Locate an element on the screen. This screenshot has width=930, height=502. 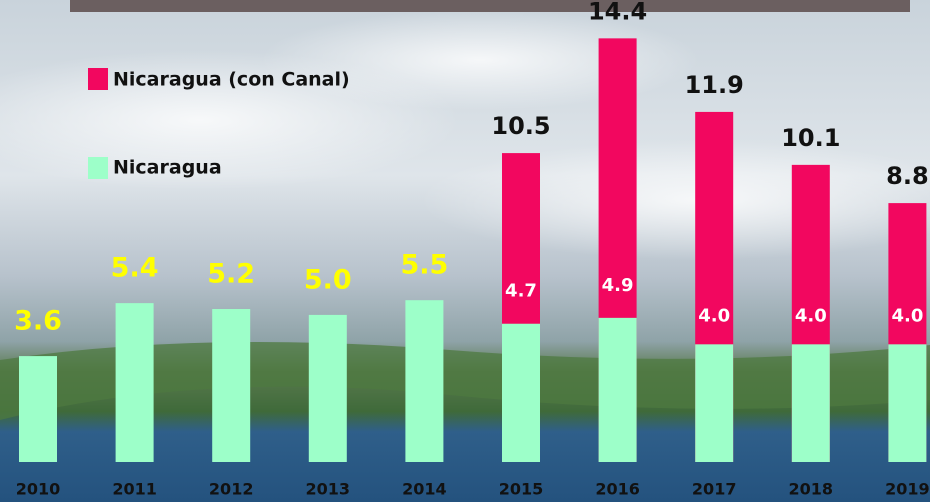
x-tick-label: 2019 is located at coordinates (907, 489).